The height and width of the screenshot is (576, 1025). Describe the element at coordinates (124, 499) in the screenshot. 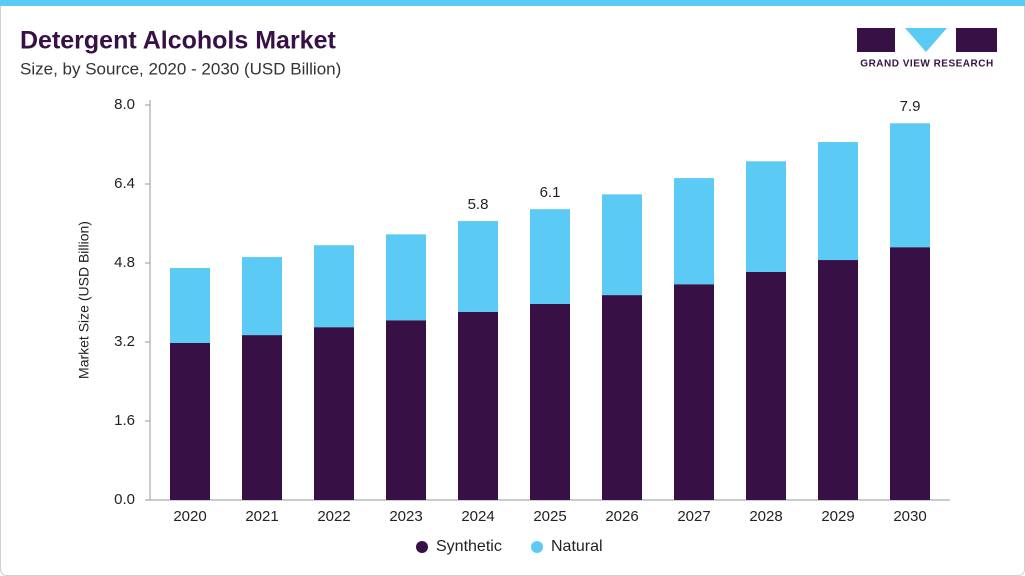

I see `y-tick-label: 0.0` at that location.